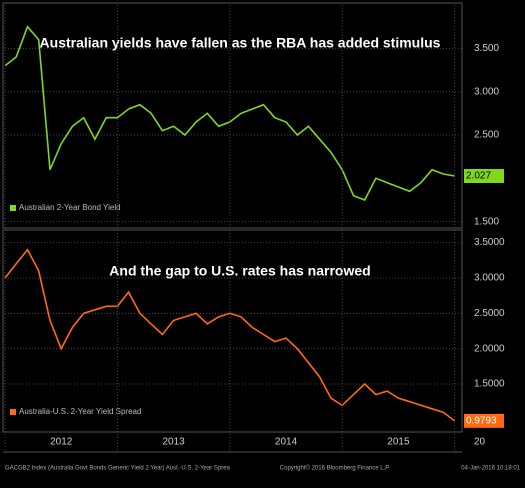  I want to click on last-value-label: 0.9793, so click(481, 420).